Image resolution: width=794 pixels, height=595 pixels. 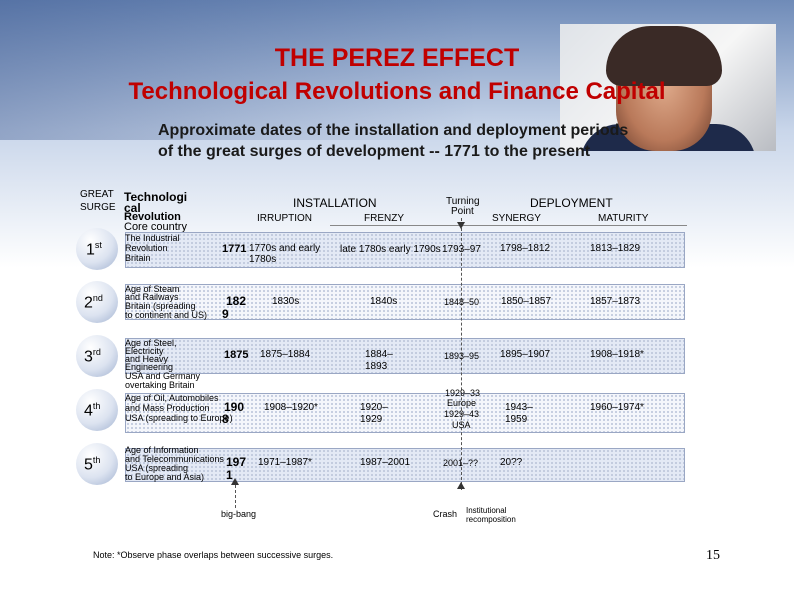 What do you see at coordinates (491, 519) in the screenshot?
I see `inst-label-2: recomposition` at bounding box center [491, 519].